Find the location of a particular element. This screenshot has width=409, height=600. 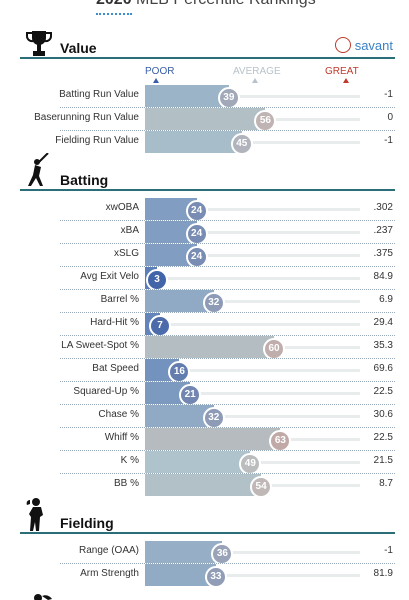

section-header-batting: Batting is located at coordinates (204, 171).